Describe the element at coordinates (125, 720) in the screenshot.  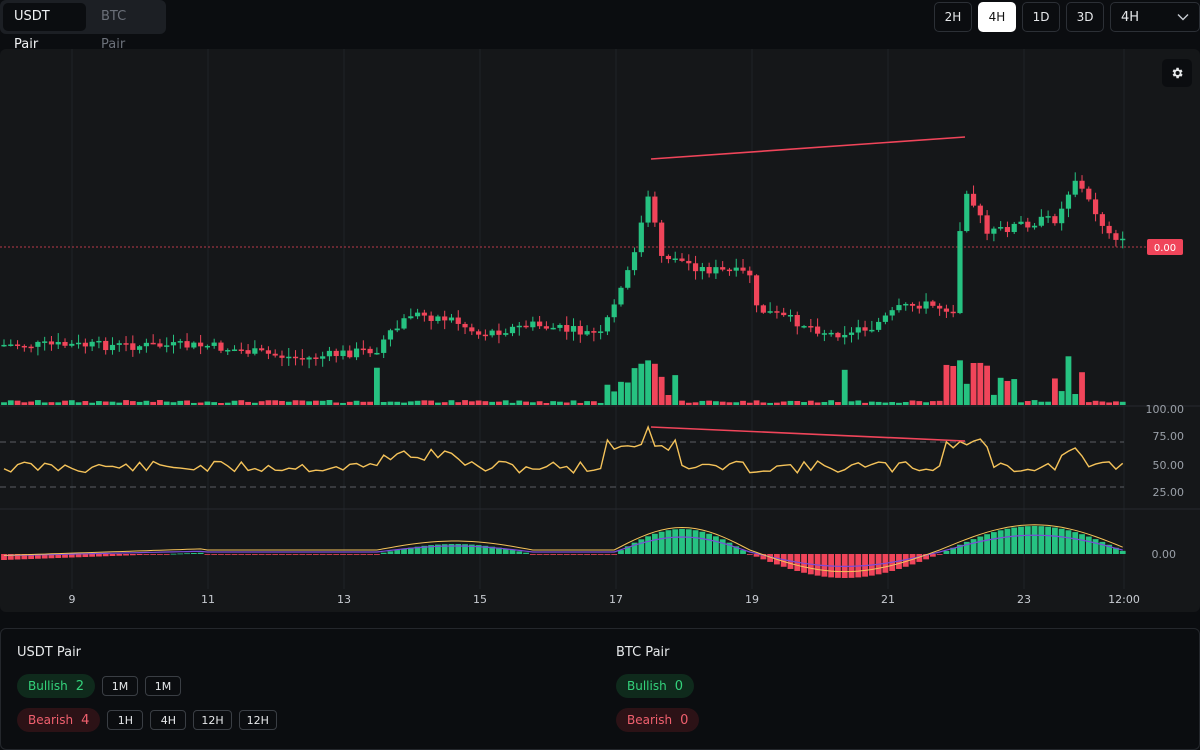
I see `usdt-bearish-tf-chip: 1H` at that location.